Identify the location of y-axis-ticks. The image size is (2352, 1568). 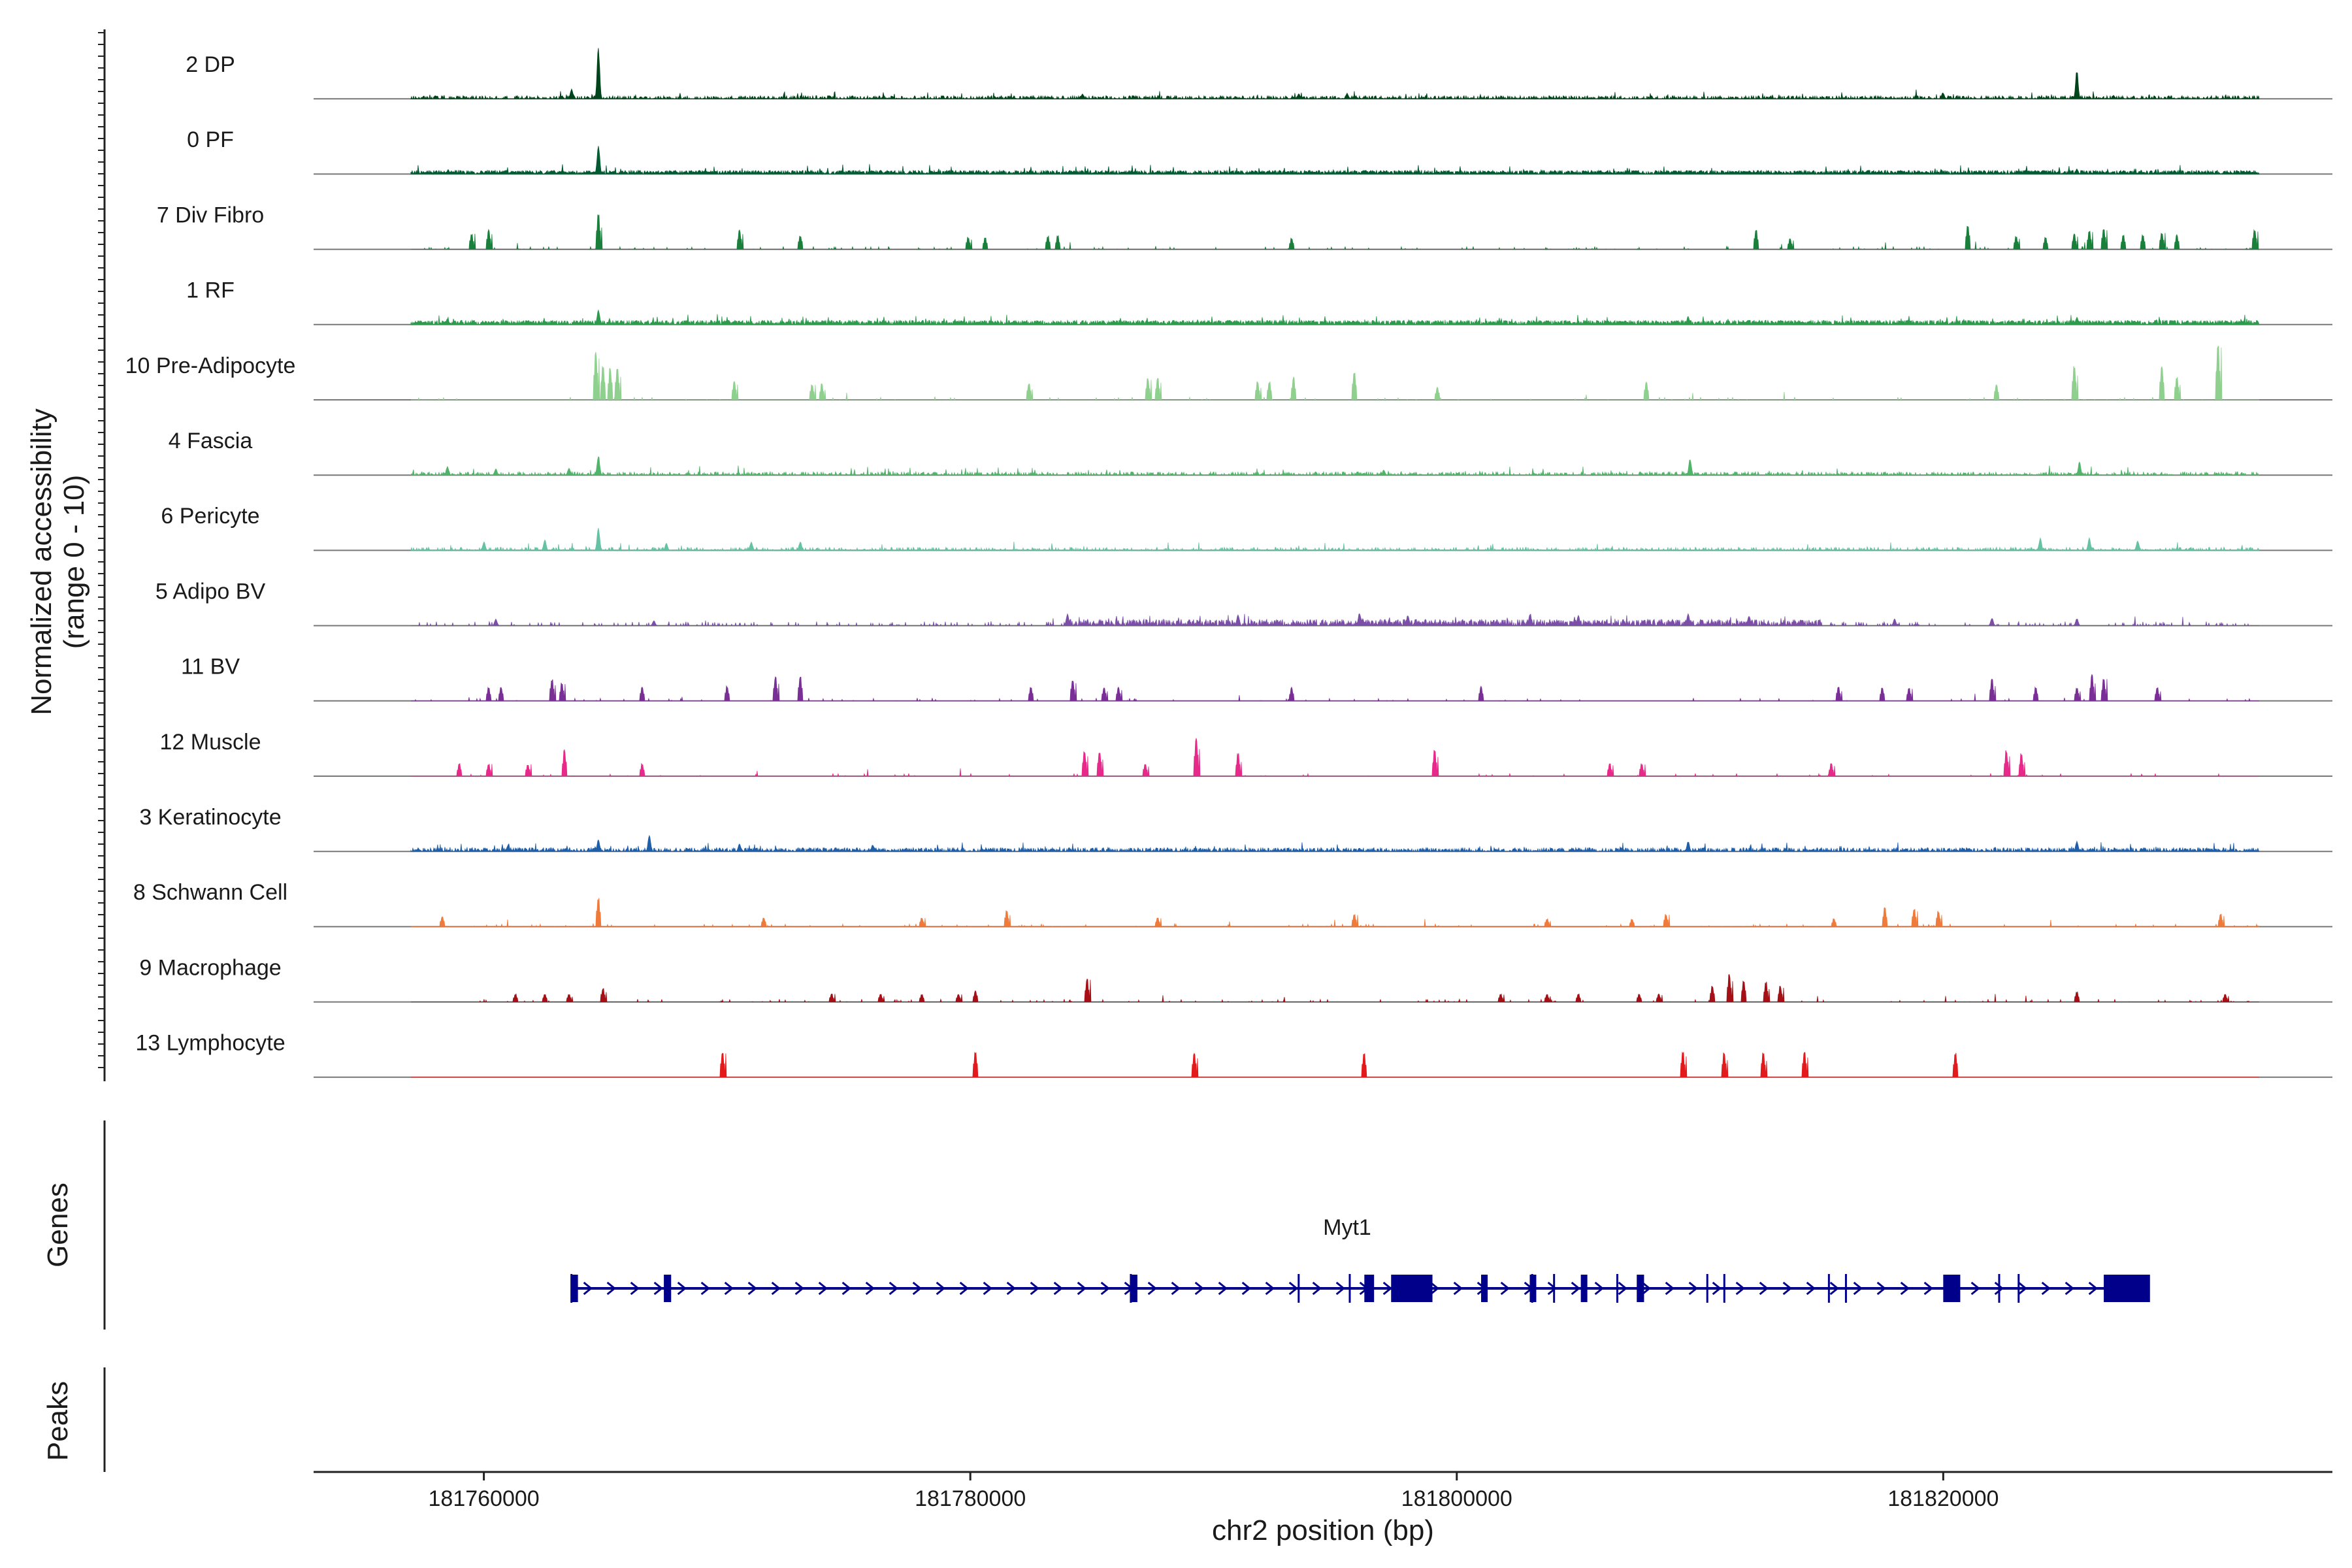
(101, 550).